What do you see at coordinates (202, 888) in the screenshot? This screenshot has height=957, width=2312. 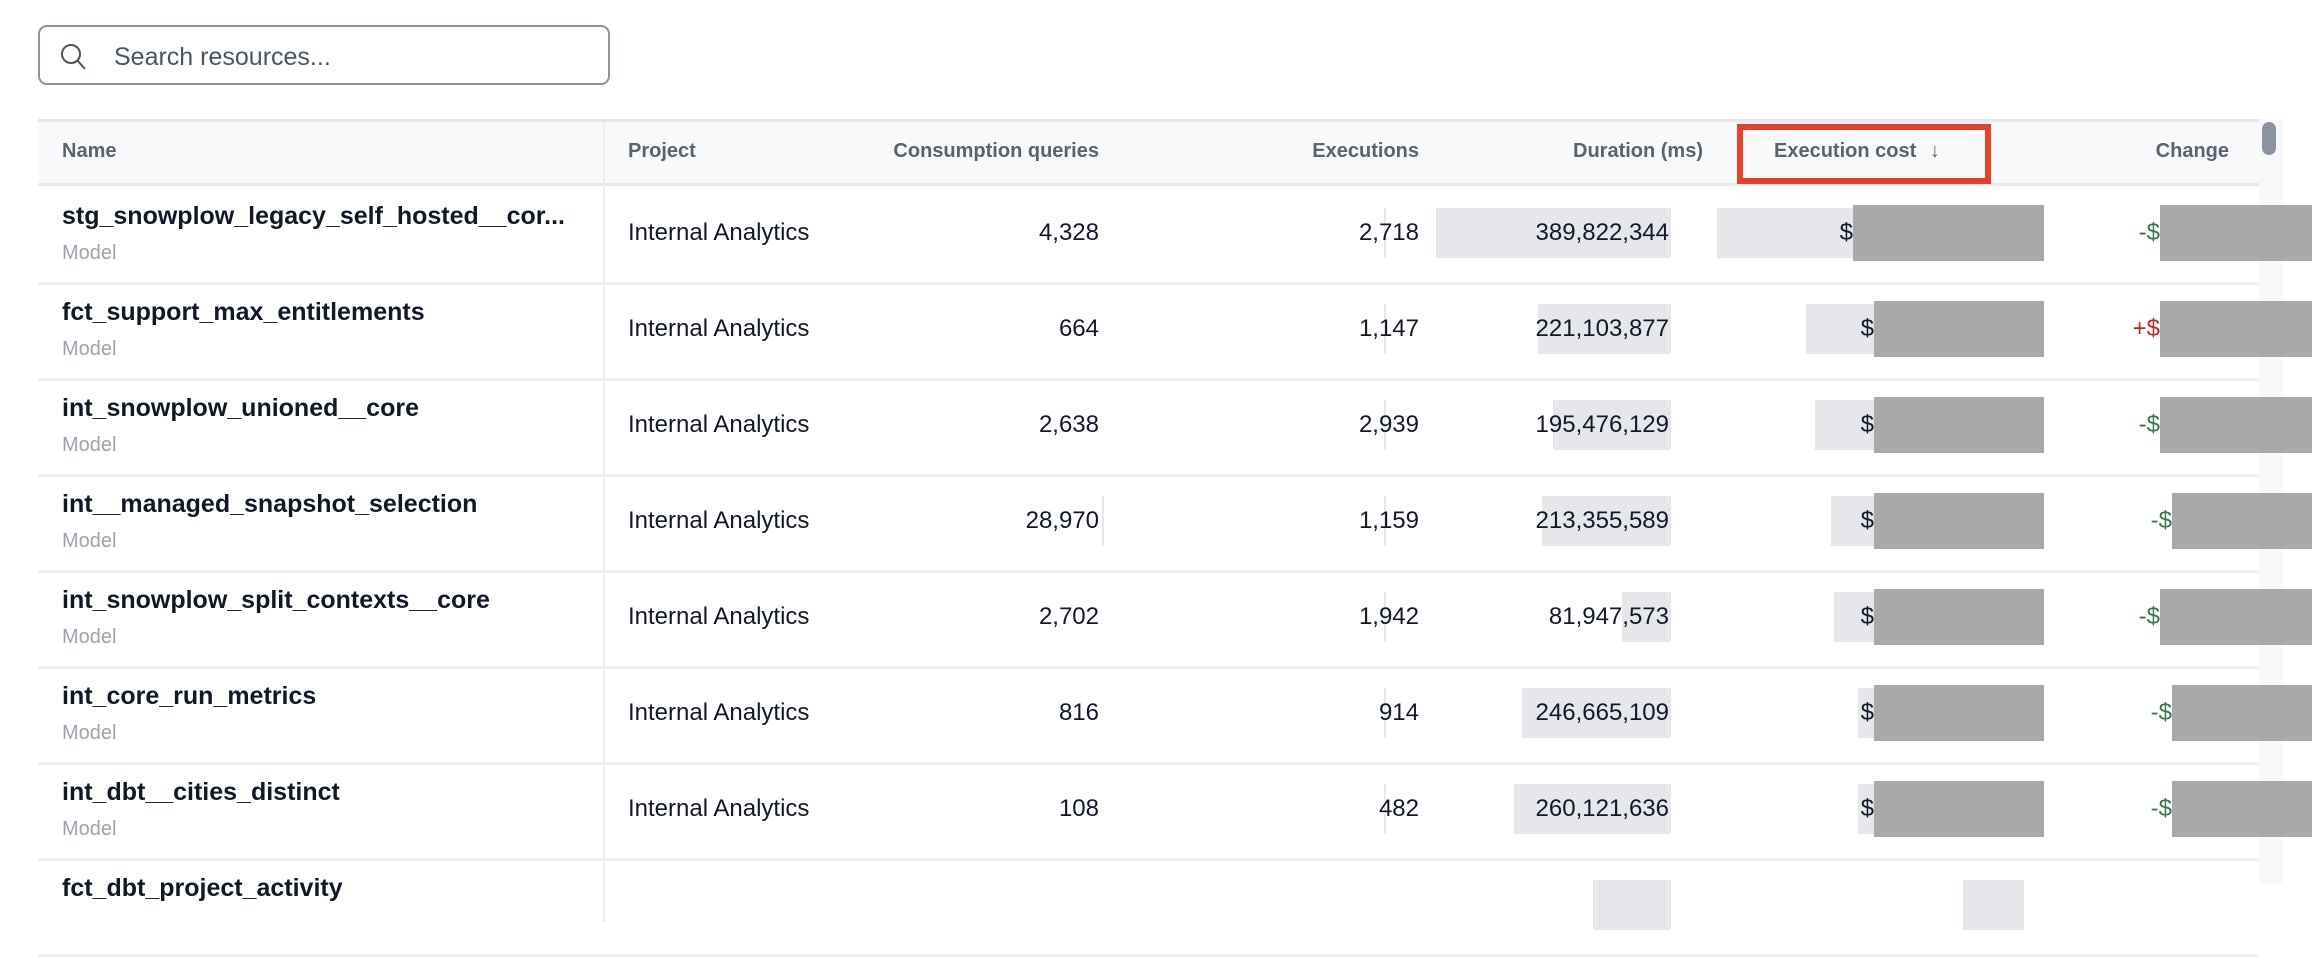 I see `resource-name: fct_dbt_project_activity` at bounding box center [202, 888].